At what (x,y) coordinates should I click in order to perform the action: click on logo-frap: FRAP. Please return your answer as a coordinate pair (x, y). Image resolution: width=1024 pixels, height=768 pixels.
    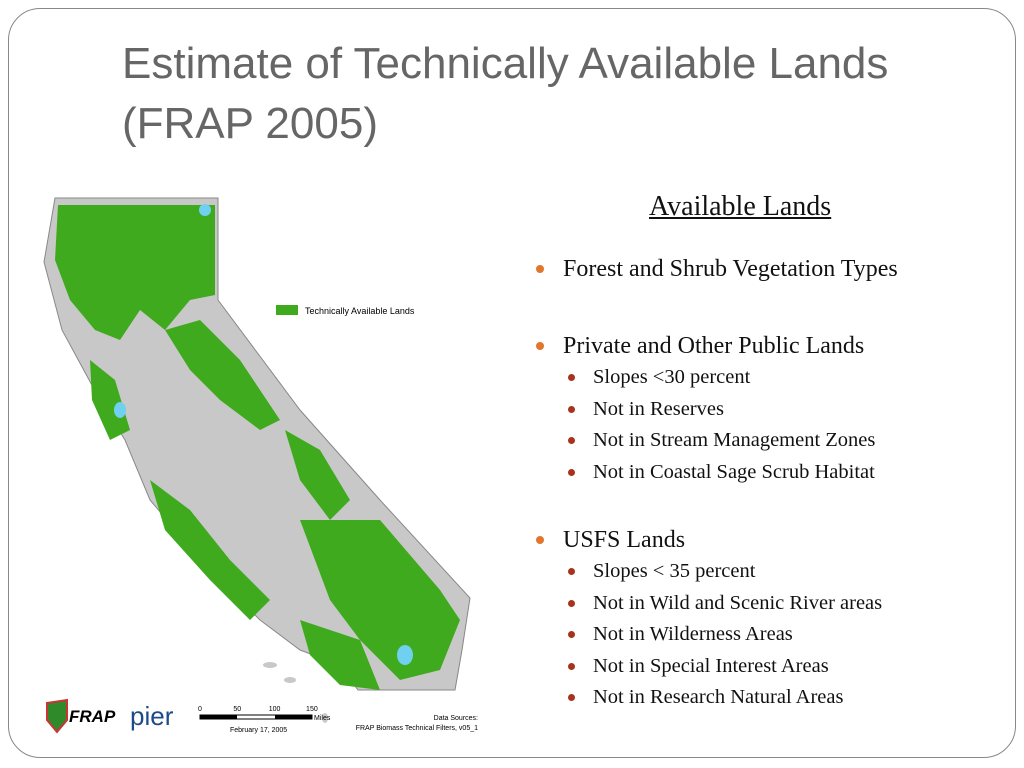
    Looking at the image, I should click on (92, 716).